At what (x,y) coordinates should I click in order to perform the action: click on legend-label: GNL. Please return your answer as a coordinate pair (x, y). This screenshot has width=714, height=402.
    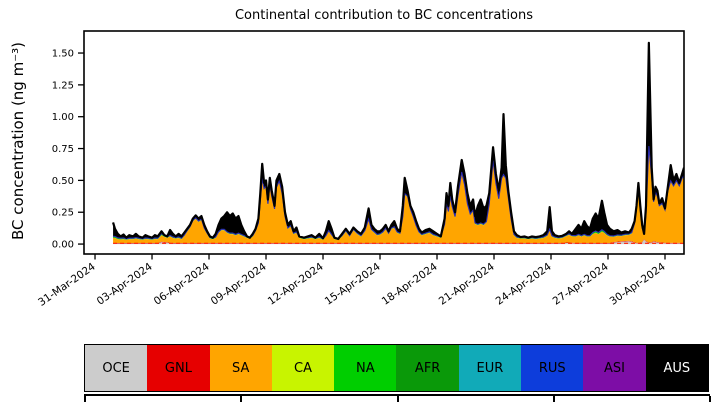
    Looking at the image, I should click on (178, 368).